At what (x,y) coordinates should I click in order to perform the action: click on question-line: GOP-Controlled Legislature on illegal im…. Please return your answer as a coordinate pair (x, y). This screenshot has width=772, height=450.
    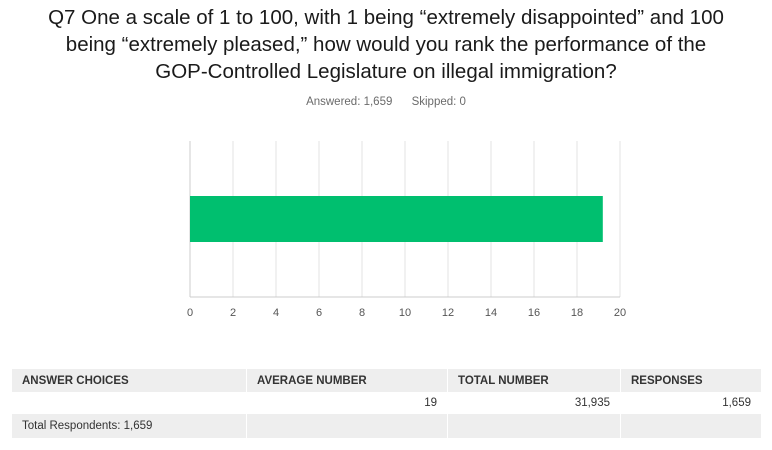
    Looking at the image, I should click on (386, 71).